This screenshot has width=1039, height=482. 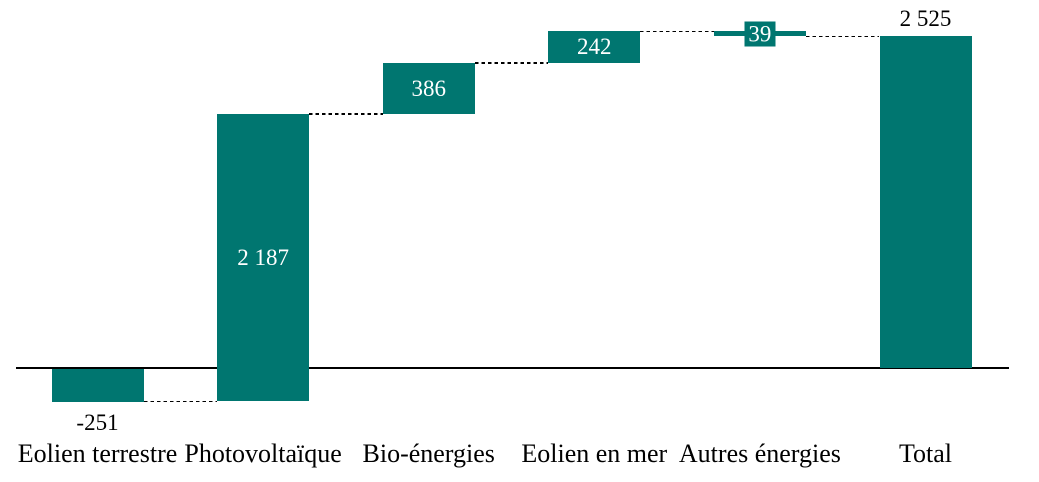 I want to click on category-label-photovoltaique: Photovoltaïque, so click(x=263, y=453).